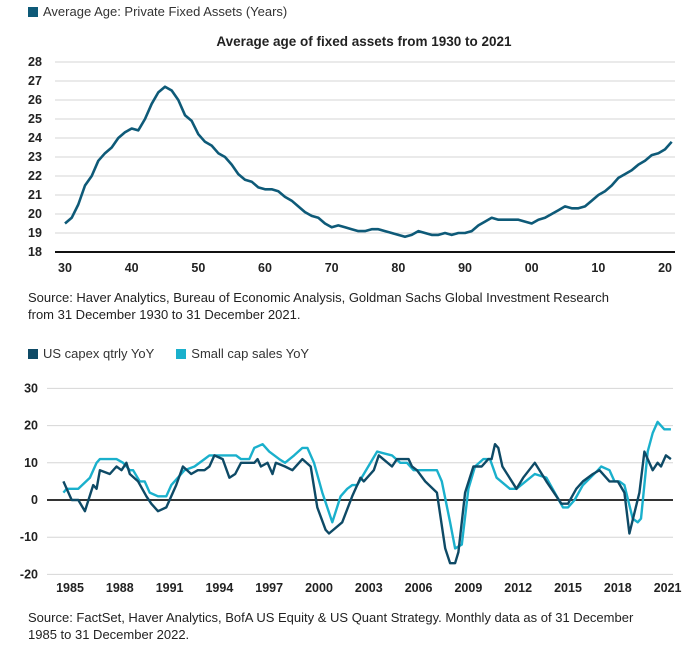  Describe the element at coordinates (465, 268) in the screenshot. I see `x-tick-label: 90` at that location.